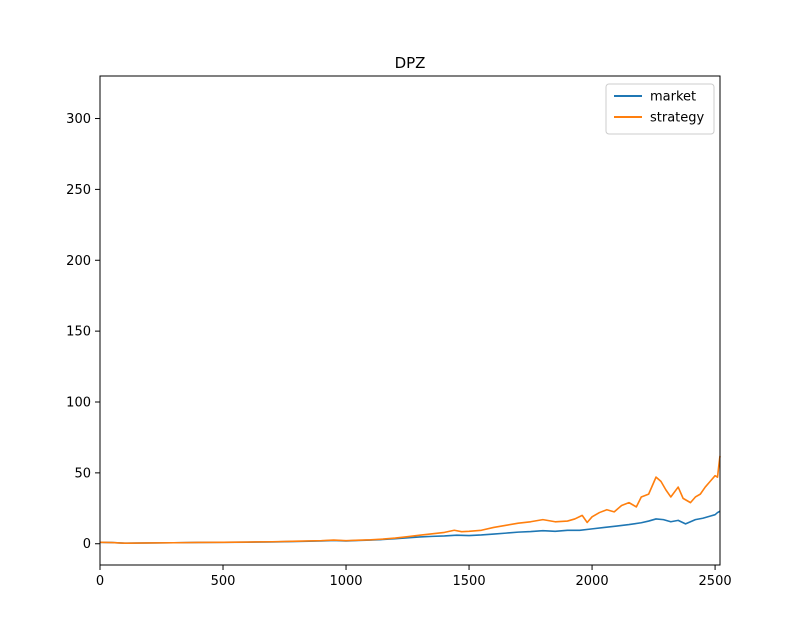  Describe the element at coordinates (87, 544) in the screenshot. I see `y-tick-label: 0` at that location.